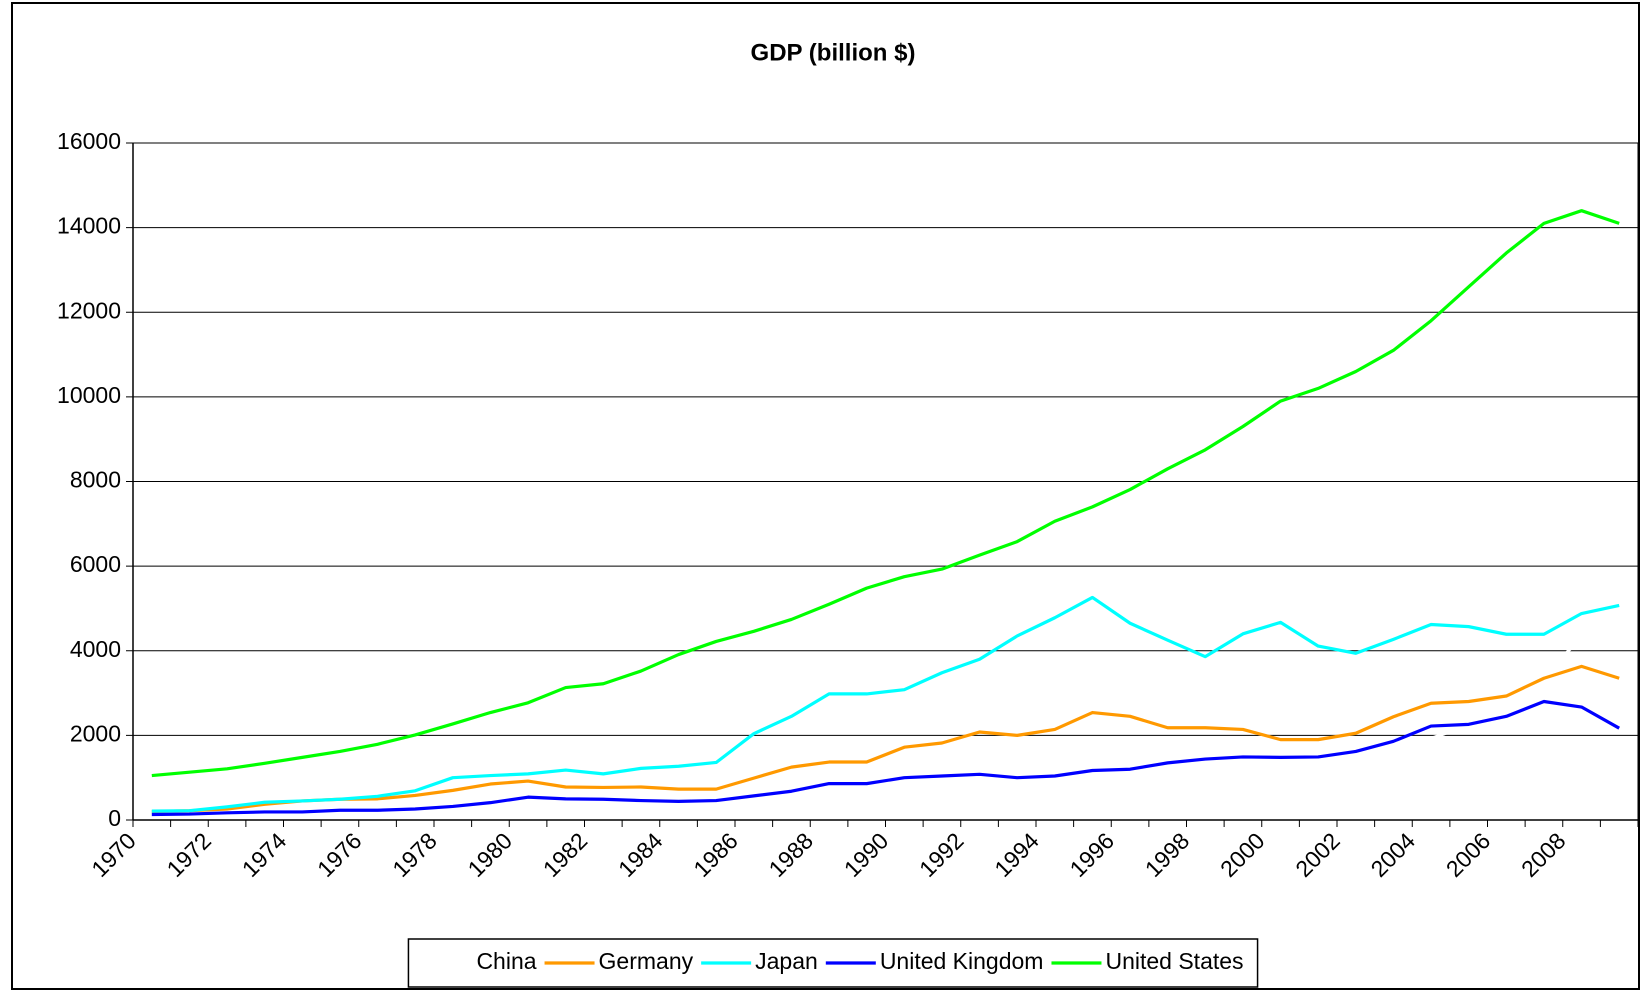 The image size is (1642, 991). I want to click on legend-label: Germany, so click(646, 961).